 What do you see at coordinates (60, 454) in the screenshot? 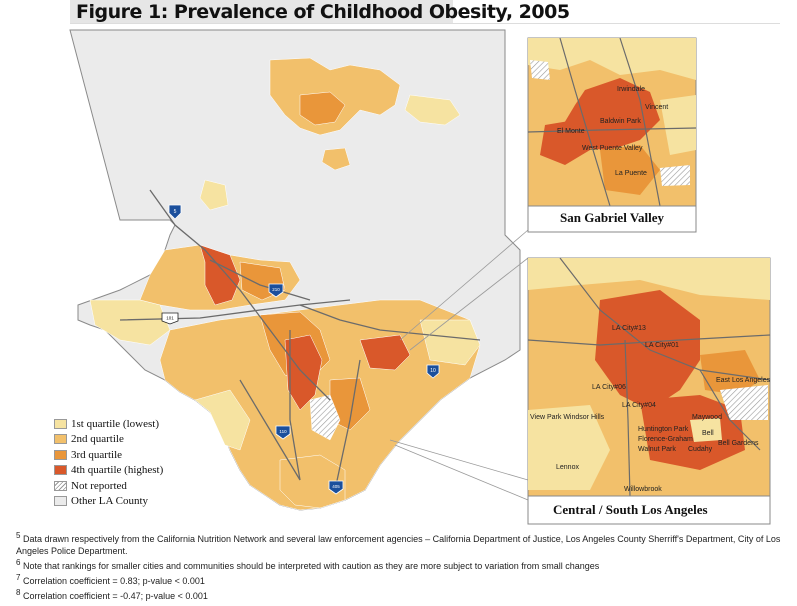
I see `legend-swatch-q3` at bounding box center [60, 454].